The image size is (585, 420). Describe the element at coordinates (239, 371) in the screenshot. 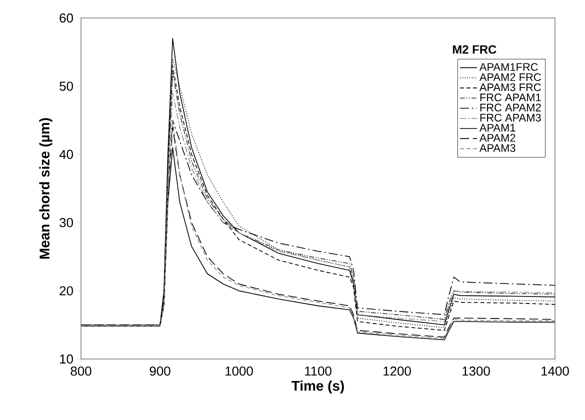

I see `x-tick-label: 1000` at that location.